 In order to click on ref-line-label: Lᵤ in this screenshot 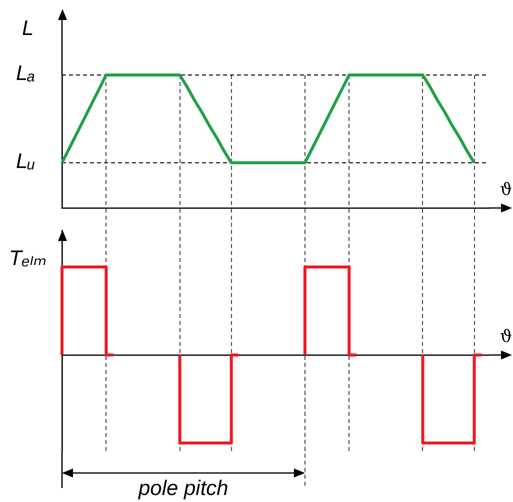, I will do `click(26, 161)`.